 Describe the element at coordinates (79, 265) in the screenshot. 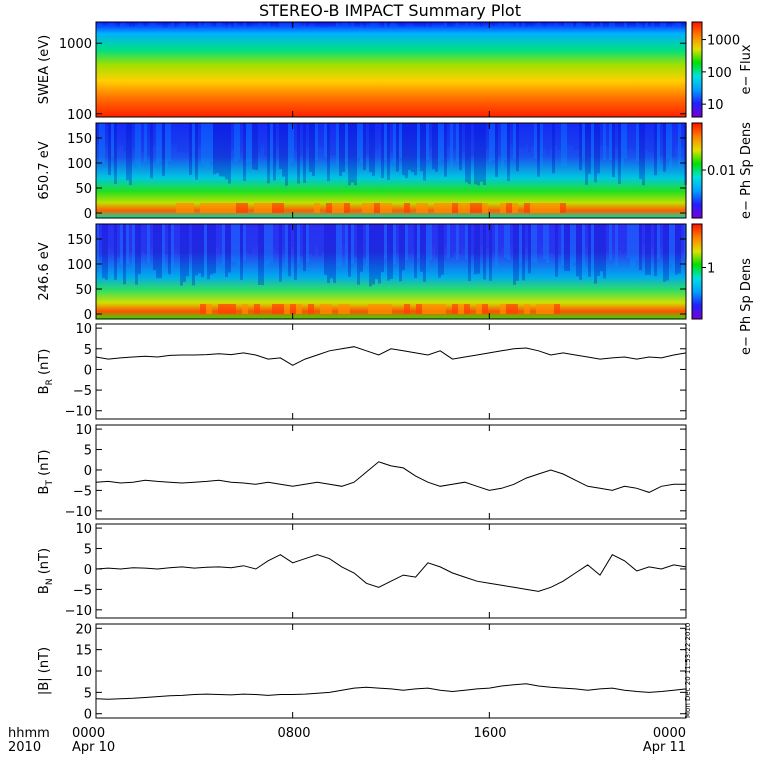

I see `y-tick-label: 100` at that location.